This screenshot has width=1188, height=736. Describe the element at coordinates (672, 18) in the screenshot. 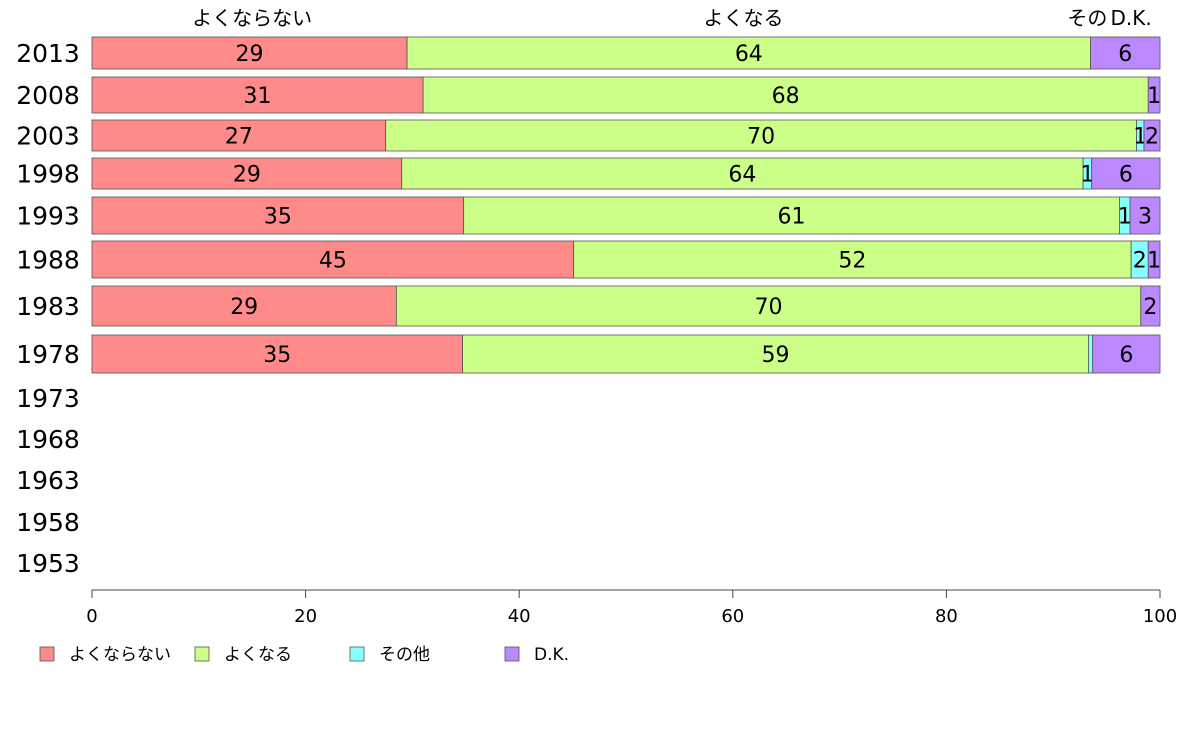

I see `series-header-labels: よくならない よくなる その D.K.` at that location.